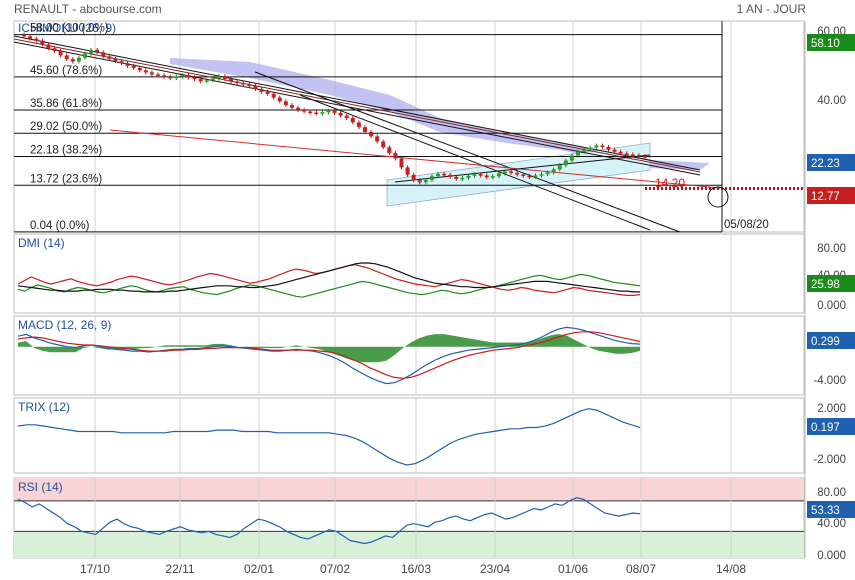 This screenshot has height=580, width=855. I want to click on chart-header-title: RENAULT - abcbourse.com, so click(88, 9).